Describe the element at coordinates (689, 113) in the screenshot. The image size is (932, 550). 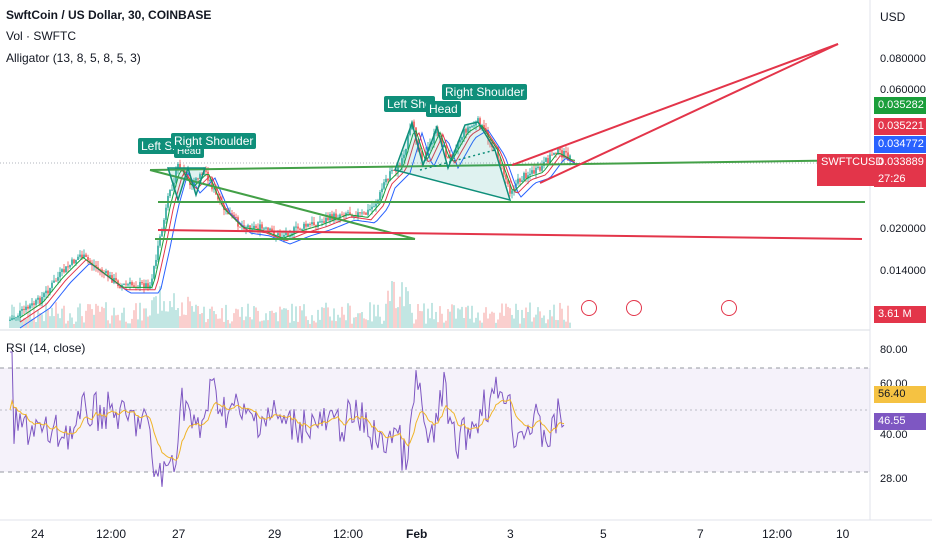
I see `red-wedge-lower` at that location.